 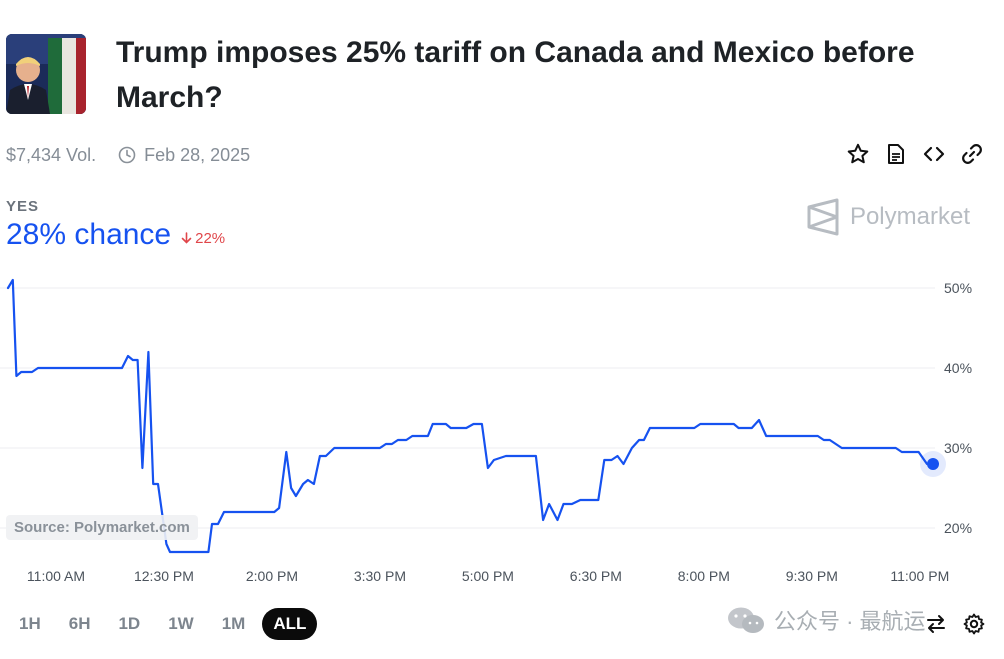 I want to click on star-icon, so click(x=858, y=154).